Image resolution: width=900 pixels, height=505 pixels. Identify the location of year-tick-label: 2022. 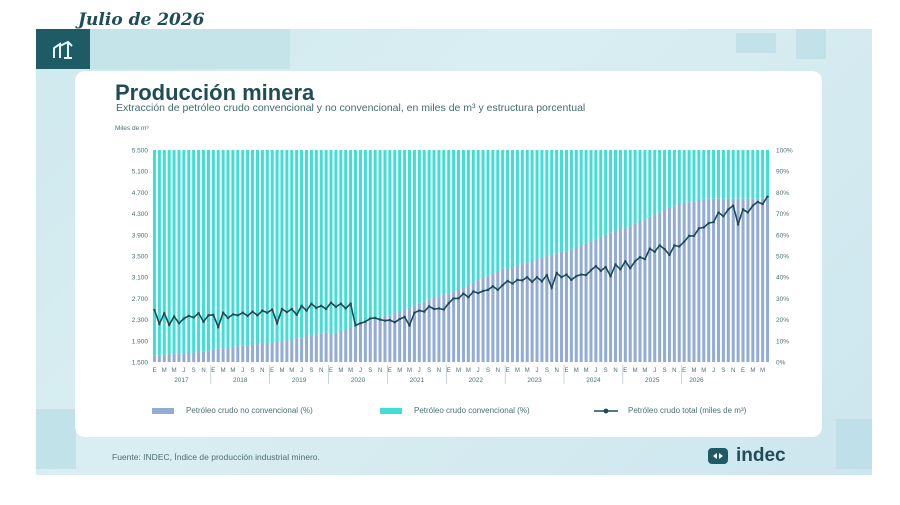
(475, 380).